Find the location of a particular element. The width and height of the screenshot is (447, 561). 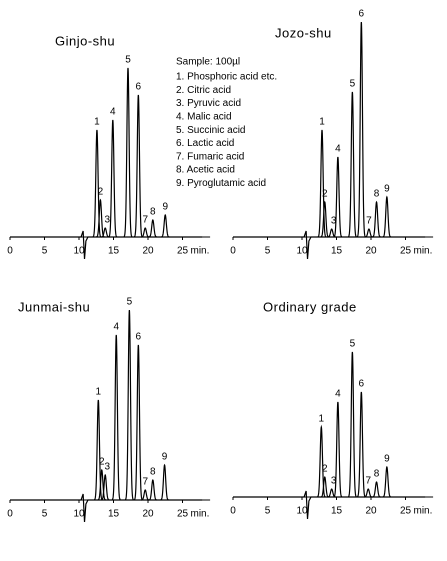

legend-item: 3. Pyruvic acid is located at coordinates (208, 103).